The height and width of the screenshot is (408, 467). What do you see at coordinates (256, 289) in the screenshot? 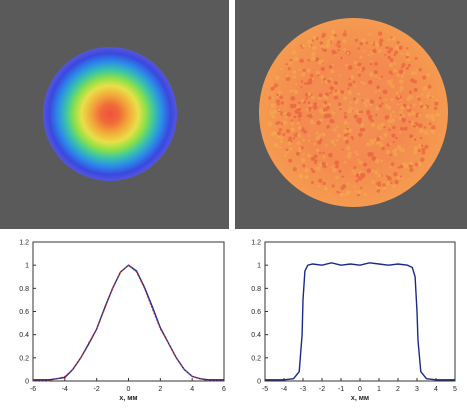
I see `flat-y-tick-label: 0.8` at bounding box center [256, 289].